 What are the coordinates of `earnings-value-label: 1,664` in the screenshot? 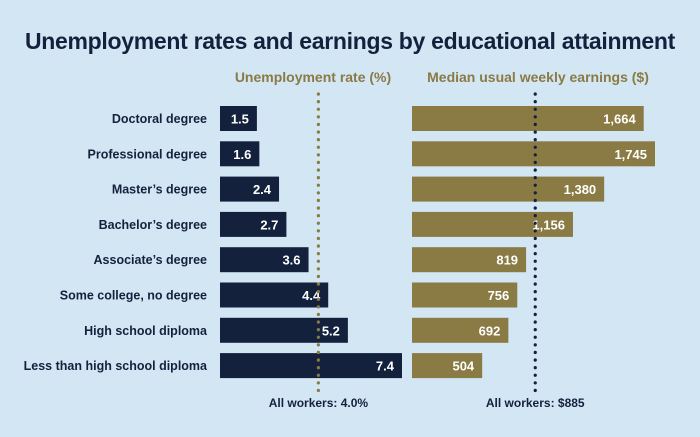 It's located at (619, 119).